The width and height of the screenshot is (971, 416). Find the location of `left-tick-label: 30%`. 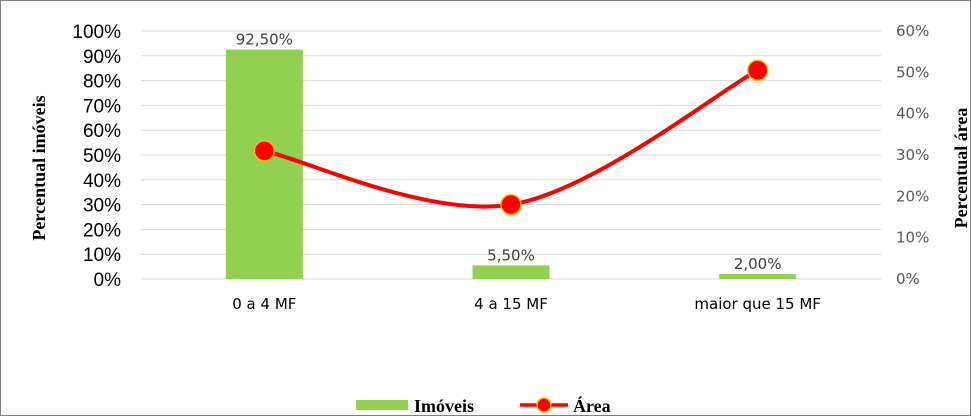

left-tick-label: 30% is located at coordinates (102, 206).